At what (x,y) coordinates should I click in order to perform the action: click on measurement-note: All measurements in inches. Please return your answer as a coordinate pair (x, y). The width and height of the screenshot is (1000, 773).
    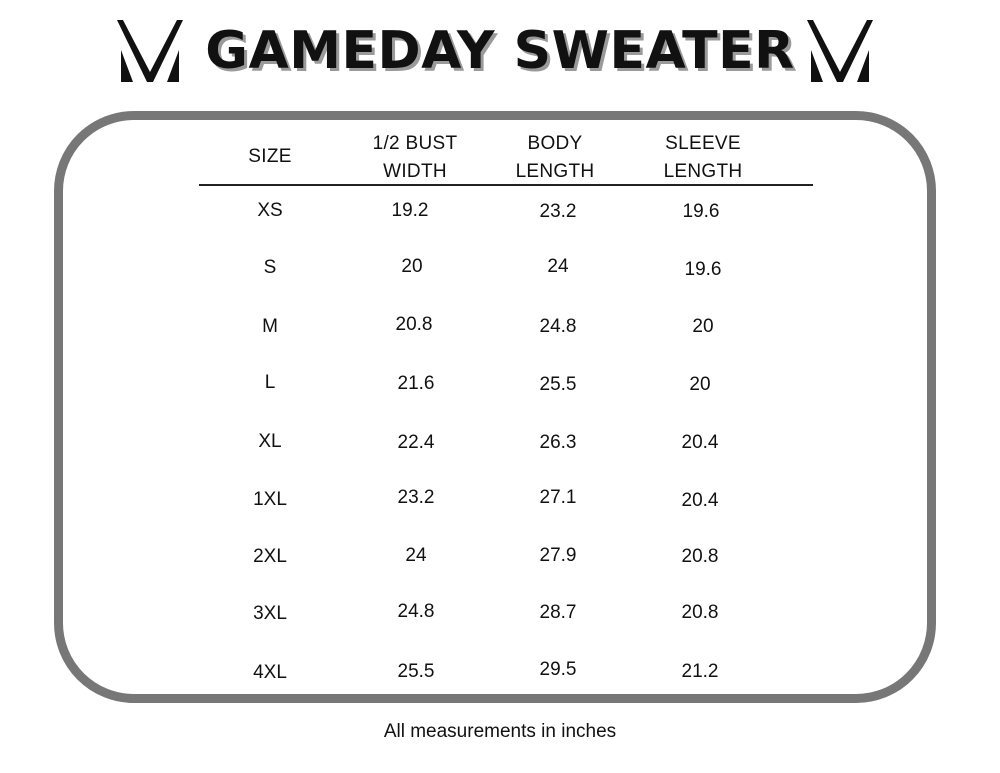
    Looking at the image, I should click on (500, 731).